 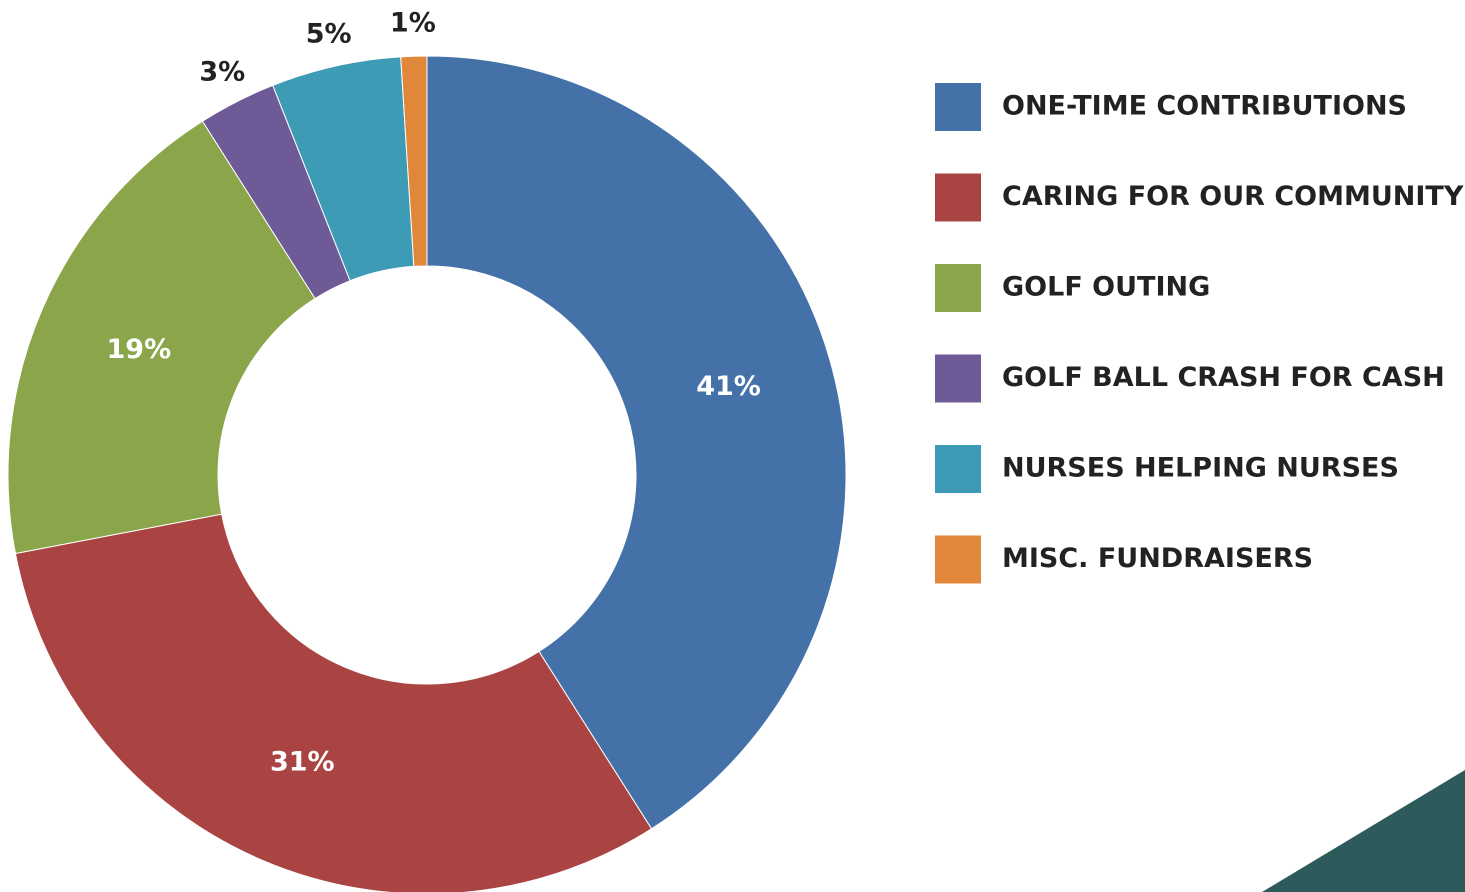 What do you see at coordinates (1363, 831) in the screenshot?
I see `decoration` at bounding box center [1363, 831].